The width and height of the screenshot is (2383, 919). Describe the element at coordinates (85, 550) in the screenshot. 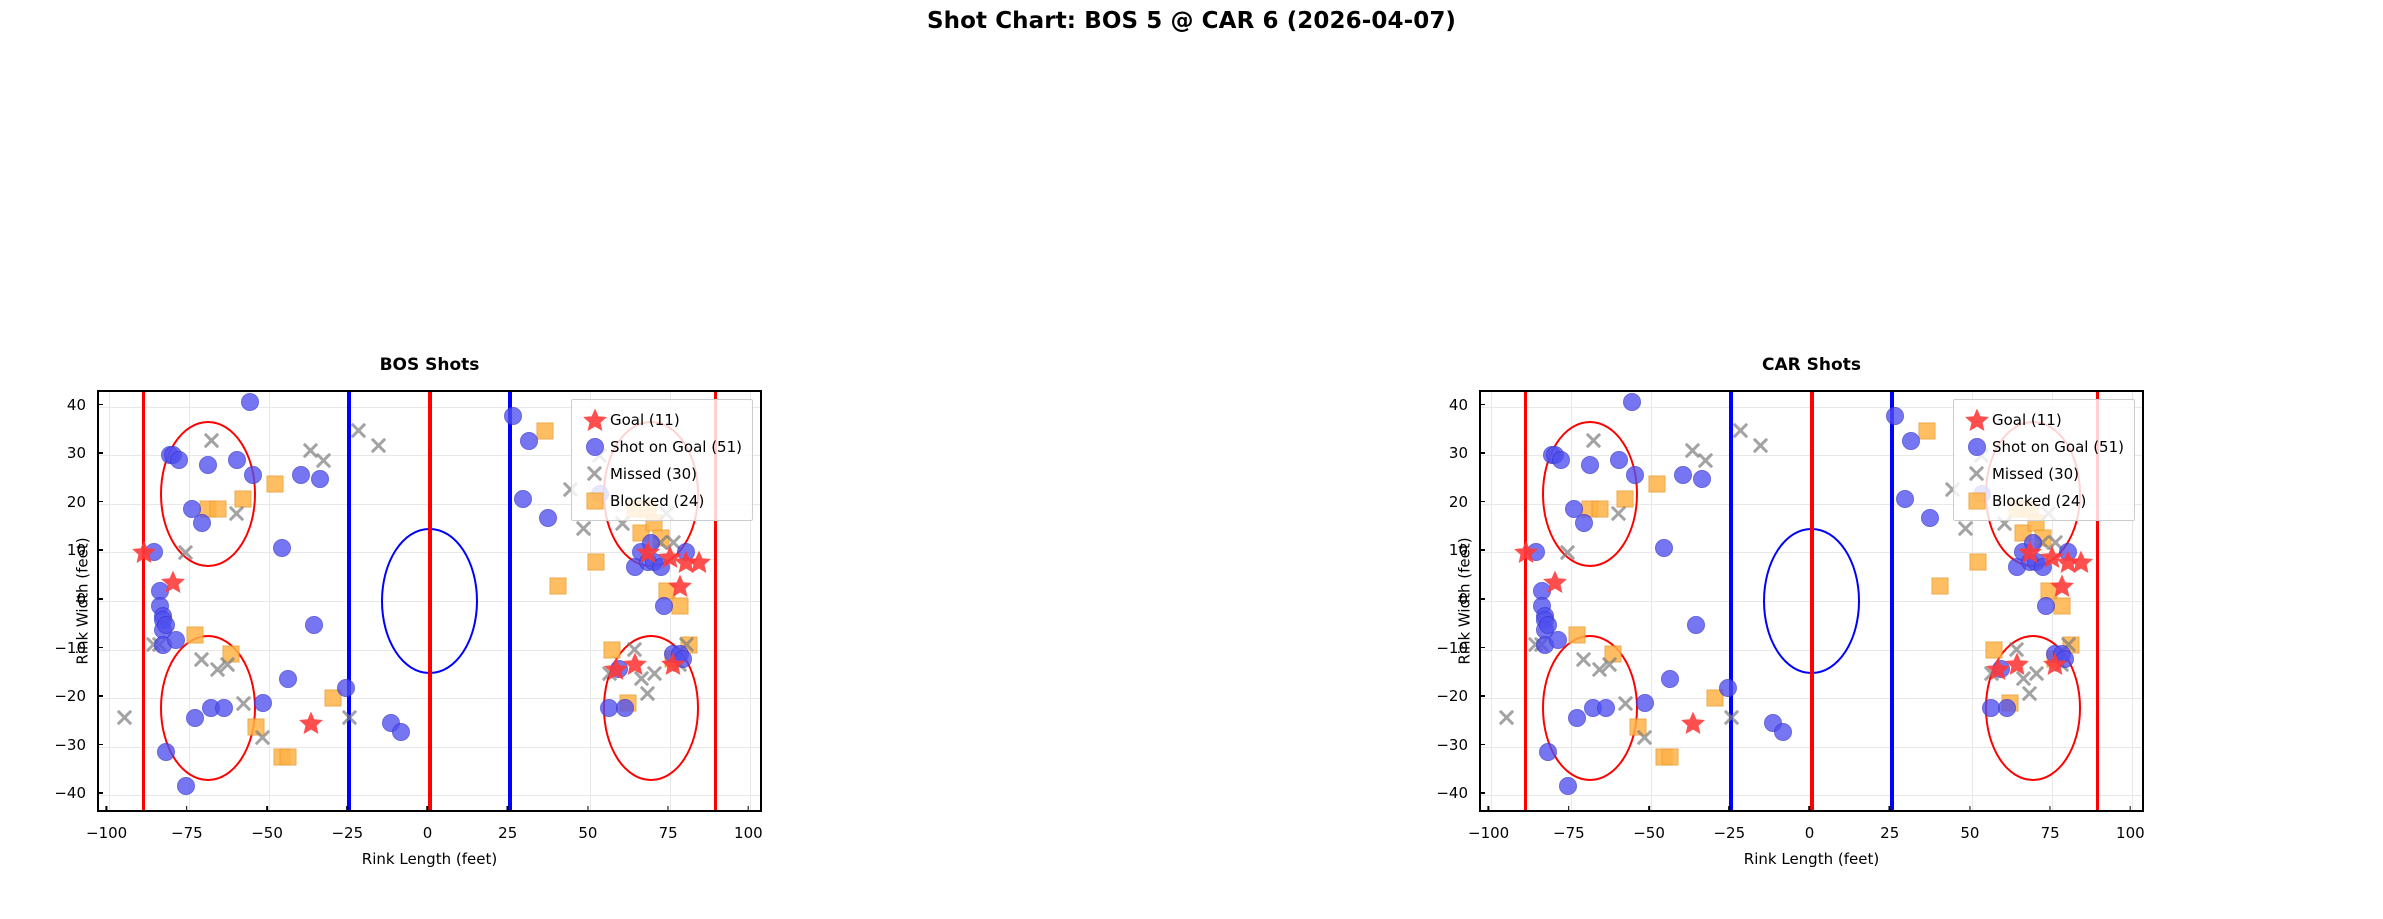

I see `y-axis-tick: 10` at that location.